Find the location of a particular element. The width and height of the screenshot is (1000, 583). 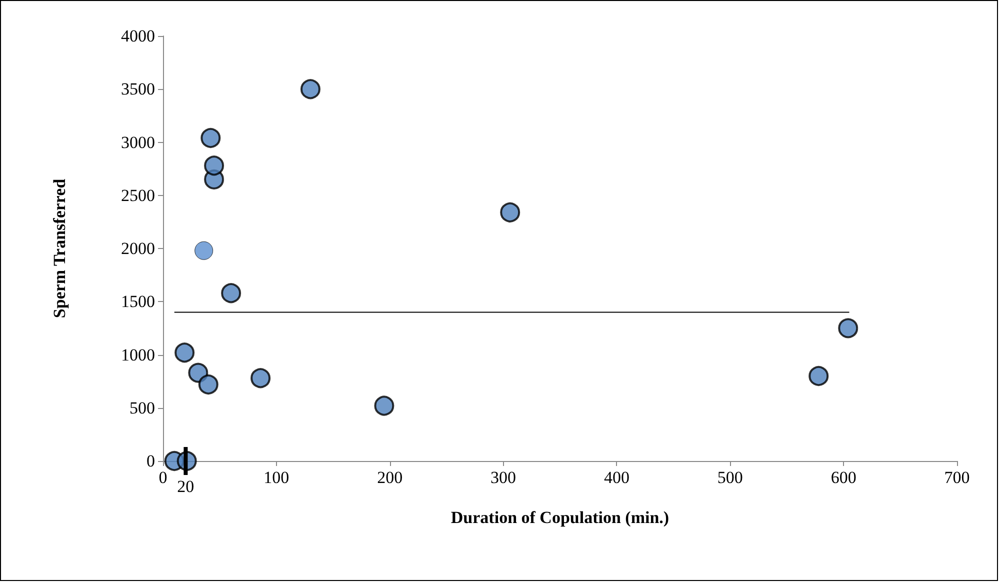

y-tick-label: 1000 is located at coordinates (138, 354).